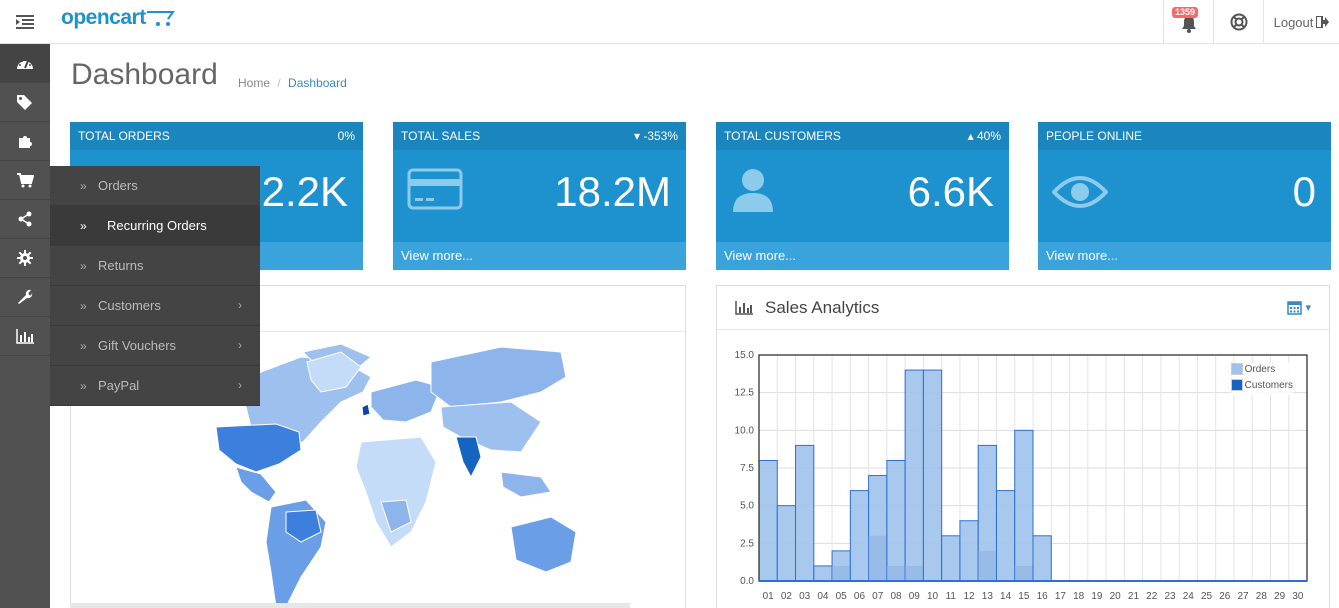 This screenshot has width=1339, height=608. I want to click on life-ring-icon, so click(1238, 22).